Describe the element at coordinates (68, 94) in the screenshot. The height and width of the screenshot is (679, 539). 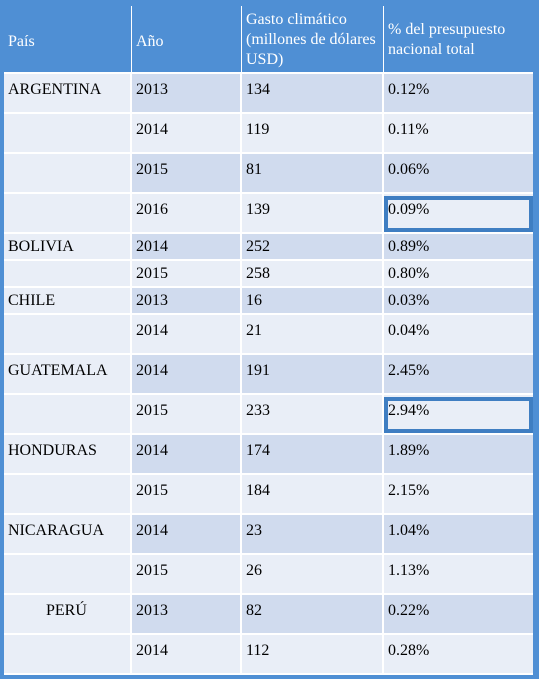
I see `country-cell: ARGENTINA` at that location.